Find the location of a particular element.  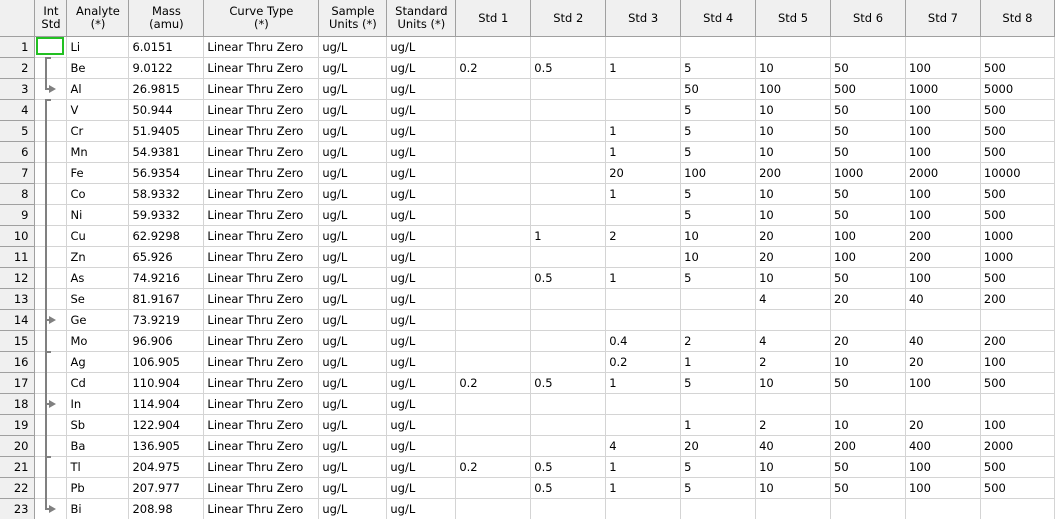

std-5-cell: 200 is located at coordinates (793, 173).